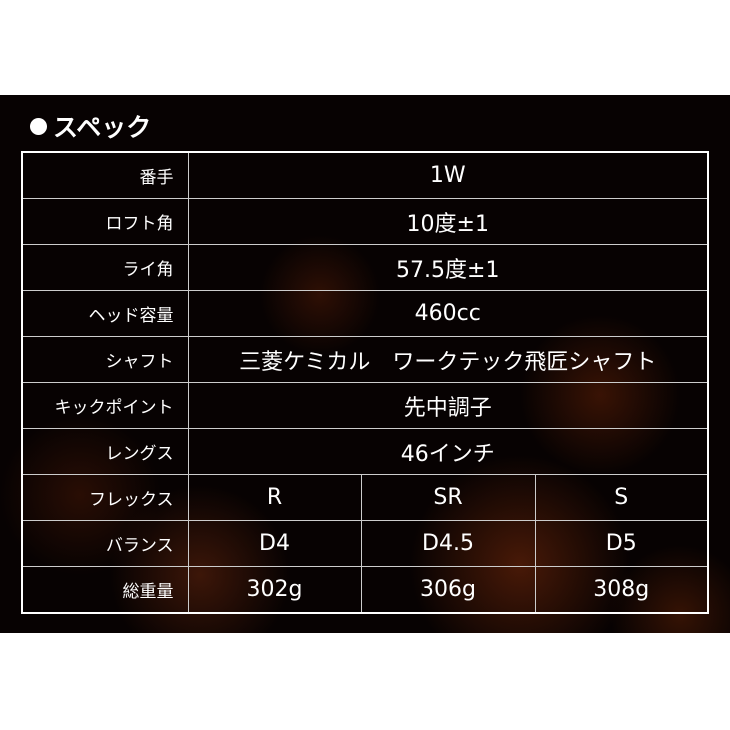  Describe the element at coordinates (105, 543) in the screenshot. I see `row-label: バランス` at that location.